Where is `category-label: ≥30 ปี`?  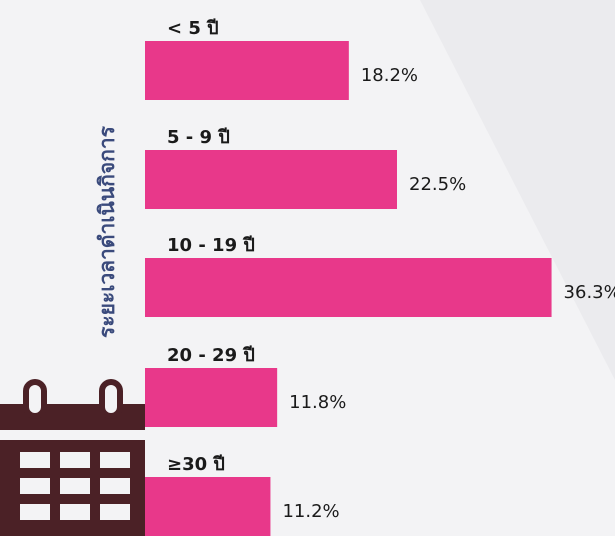 category-label: ≥30 ปี is located at coordinates (196, 464).